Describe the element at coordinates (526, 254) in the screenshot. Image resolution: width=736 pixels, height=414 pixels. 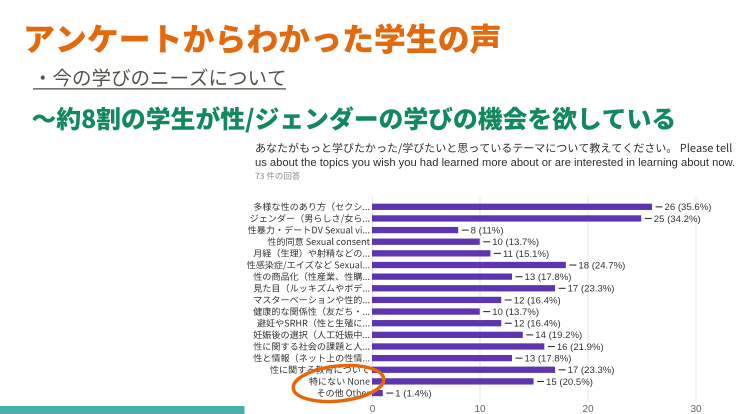
I see `svg-text: 11 (15.1%)` at that location.